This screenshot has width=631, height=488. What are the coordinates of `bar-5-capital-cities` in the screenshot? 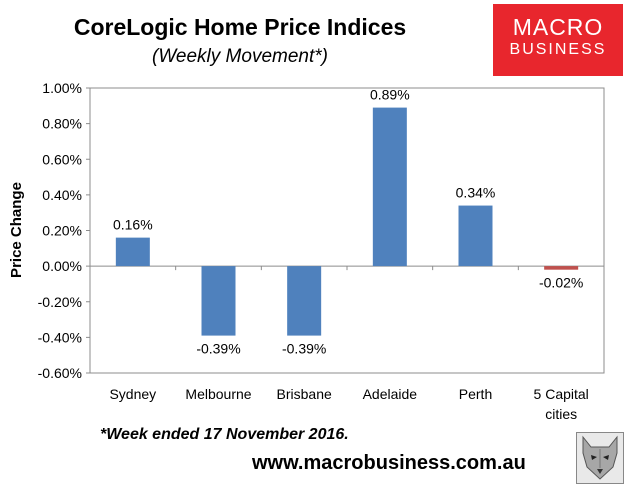 It's located at (561, 268).